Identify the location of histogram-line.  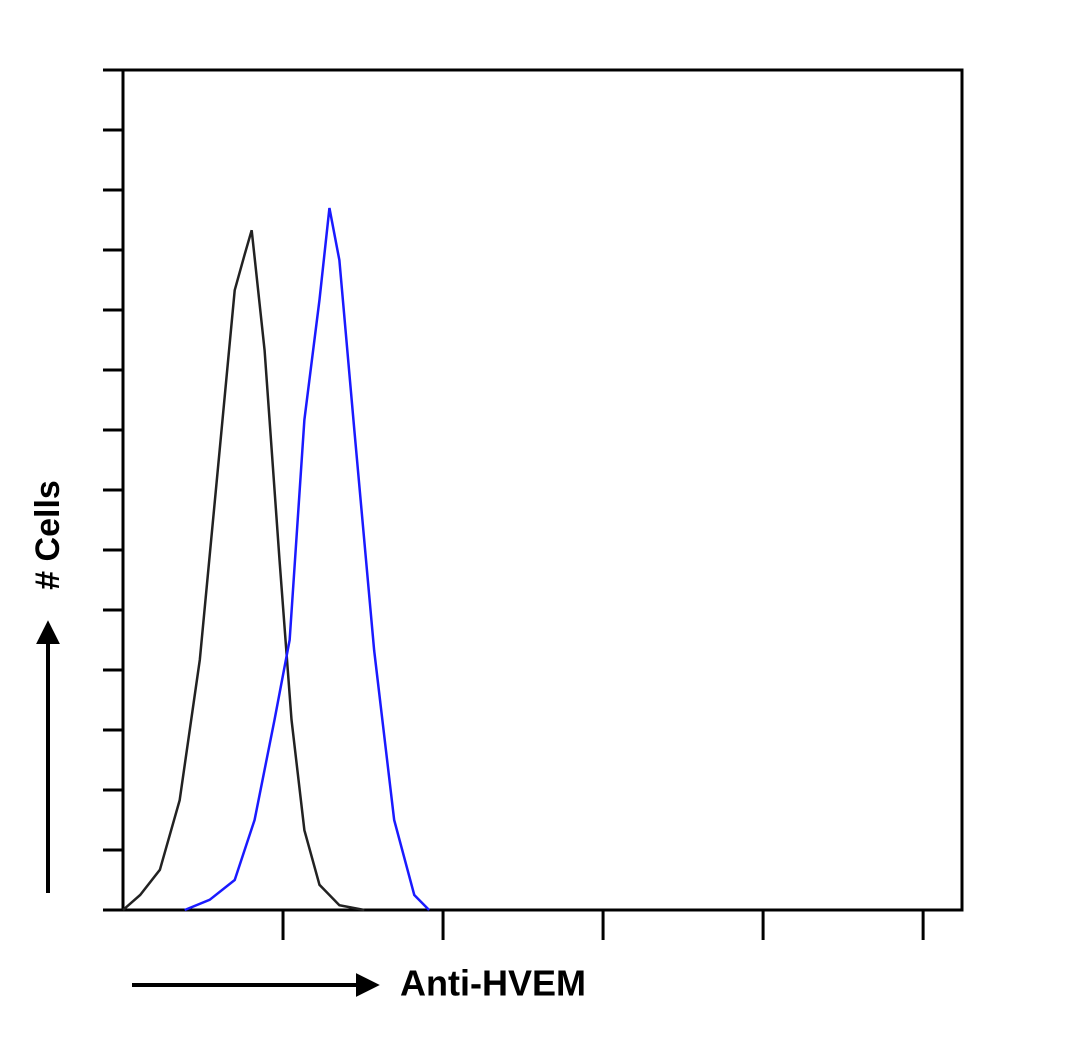
(243, 570).